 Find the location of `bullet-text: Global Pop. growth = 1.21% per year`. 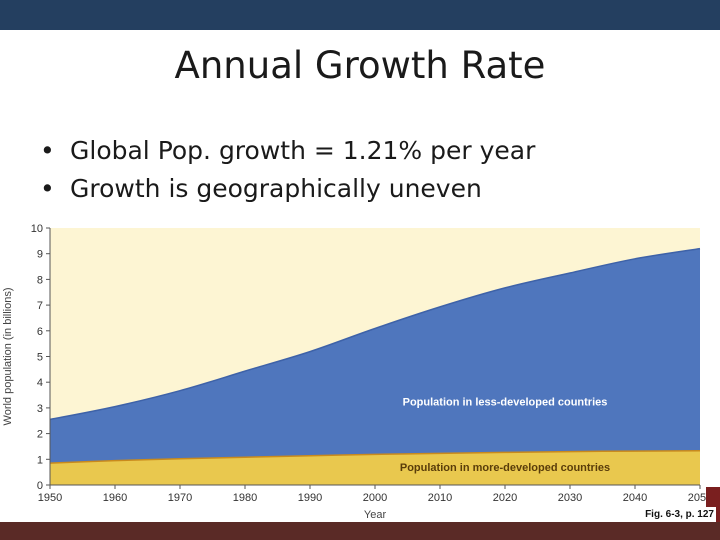

bullet-text: Global Pop. growth = 1.21% per year is located at coordinates (303, 150).